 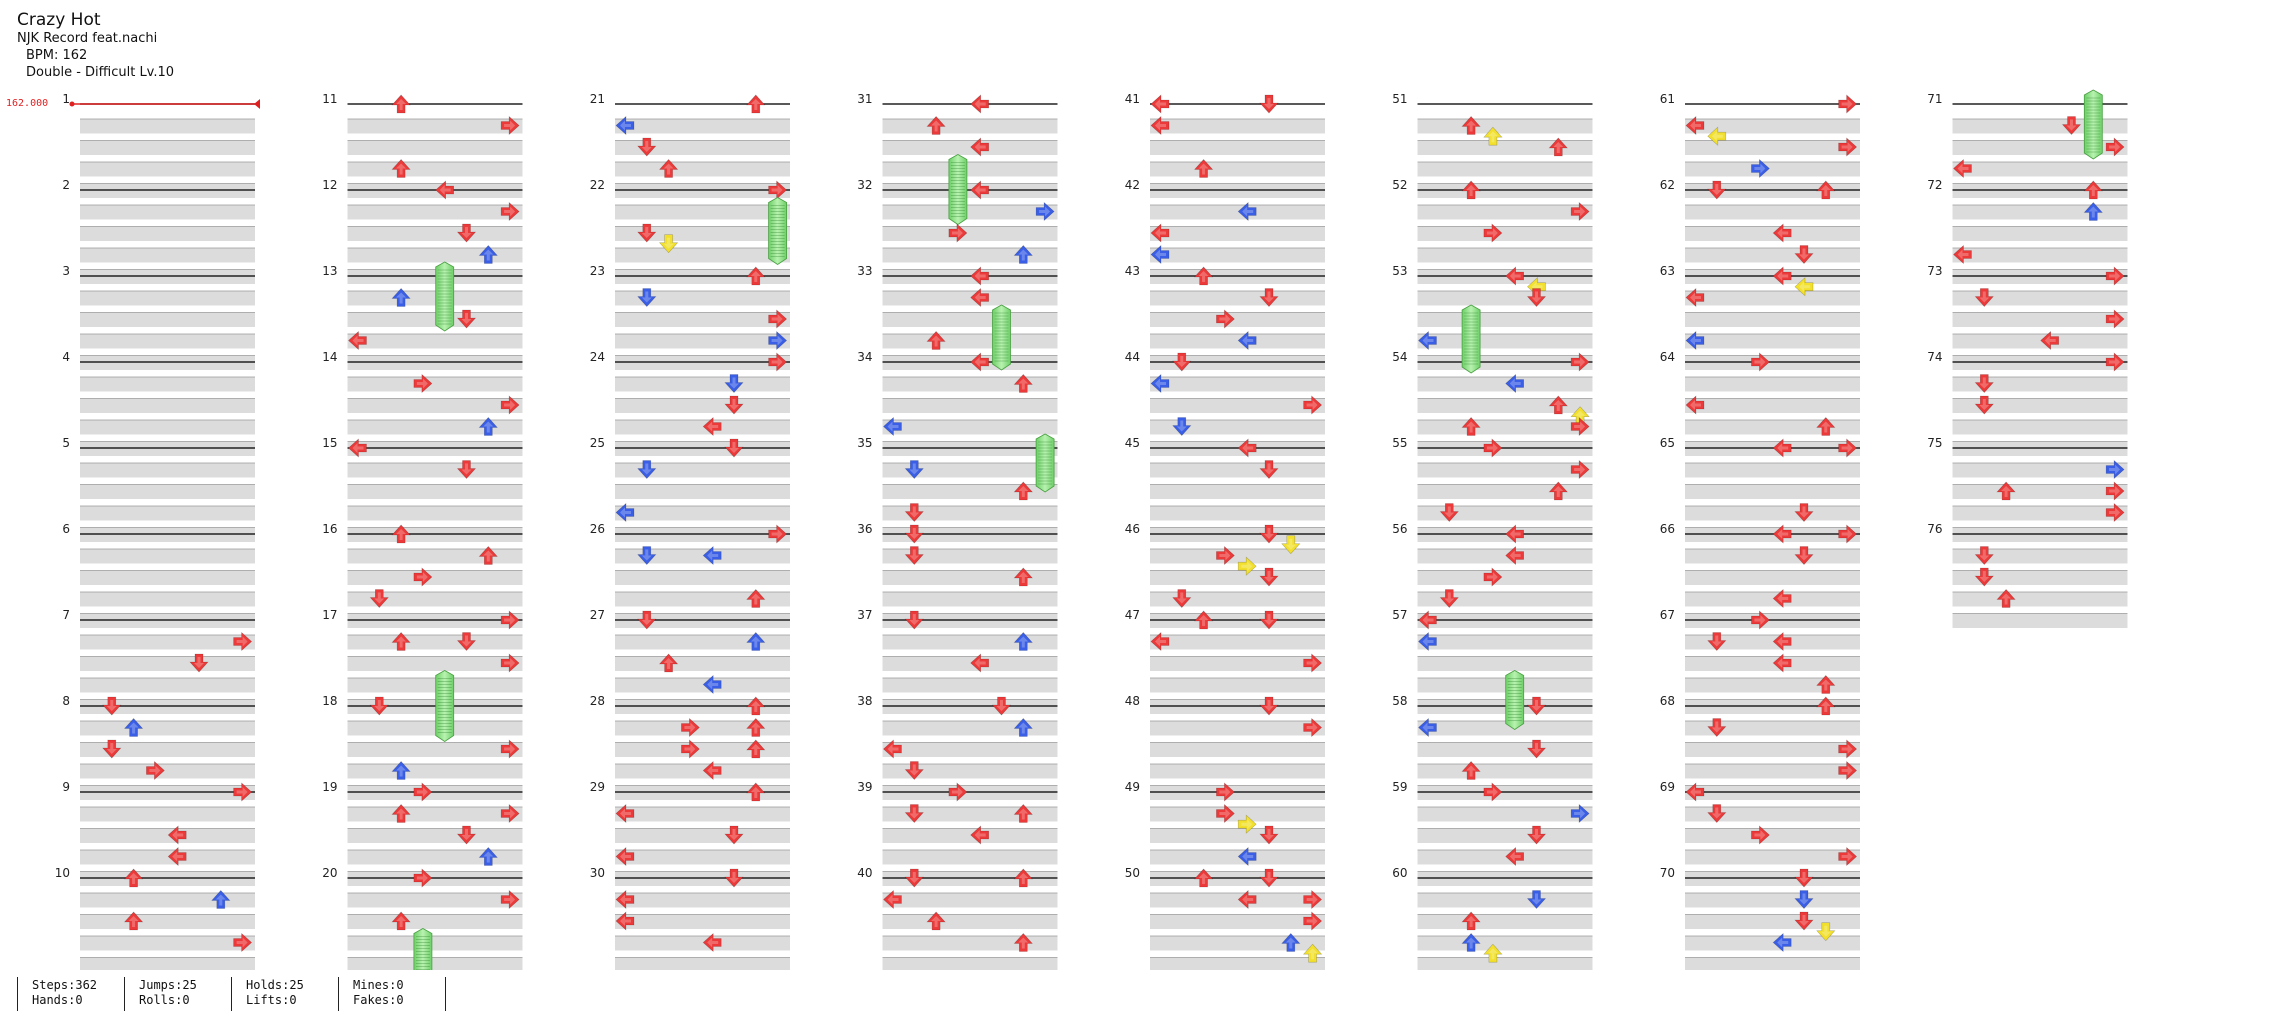 What do you see at coordinates (66, 185) in the screenshot?
I see `measure-number: 2` at bounding box center [66, 185].